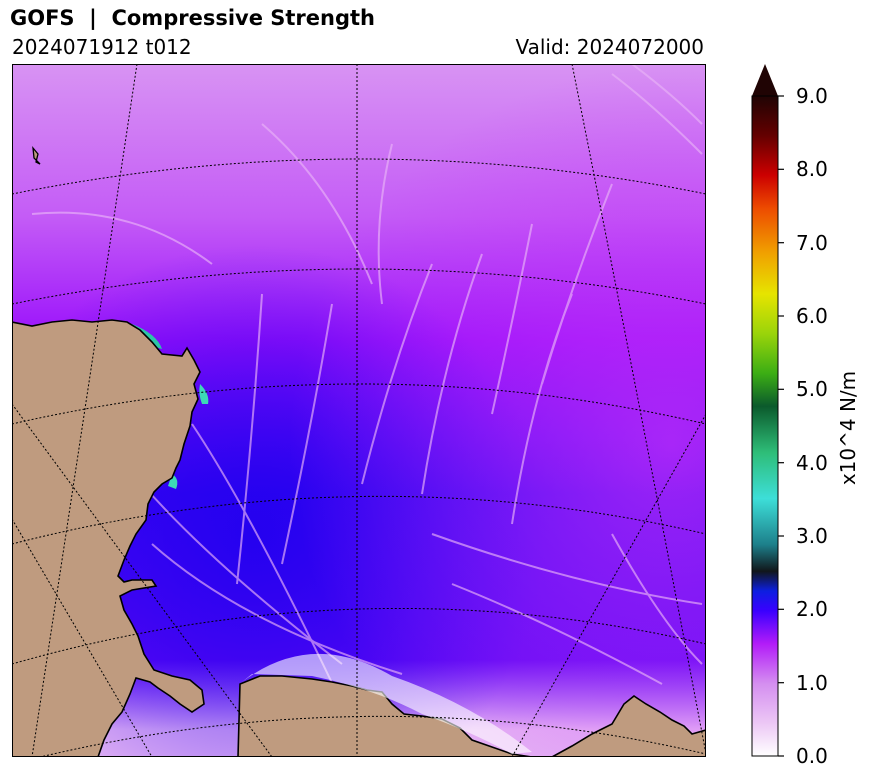 The width and height of the screenshot is (869, 781). I want to click on colorbar-tick-6: 6.0, so click(812, 316).